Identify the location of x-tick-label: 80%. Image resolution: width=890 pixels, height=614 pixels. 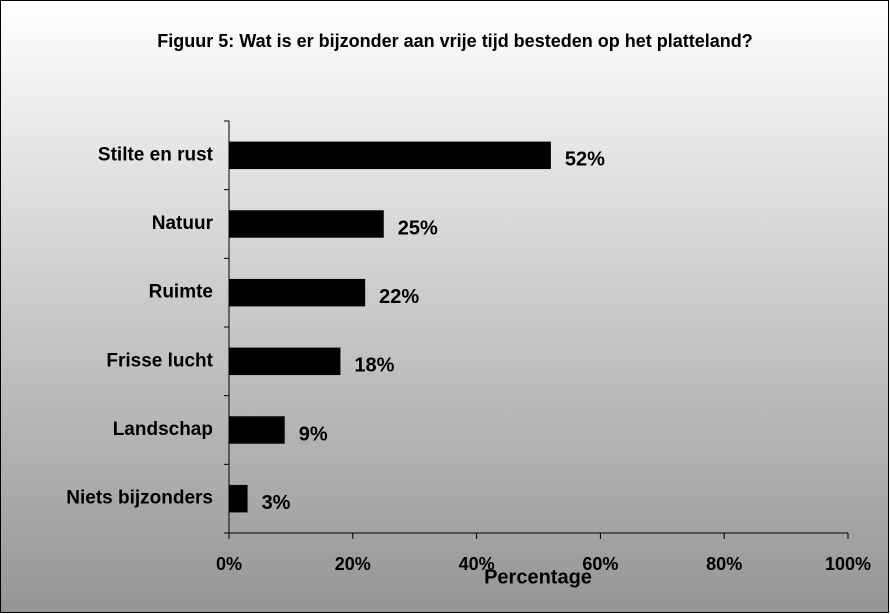
(724, 564).